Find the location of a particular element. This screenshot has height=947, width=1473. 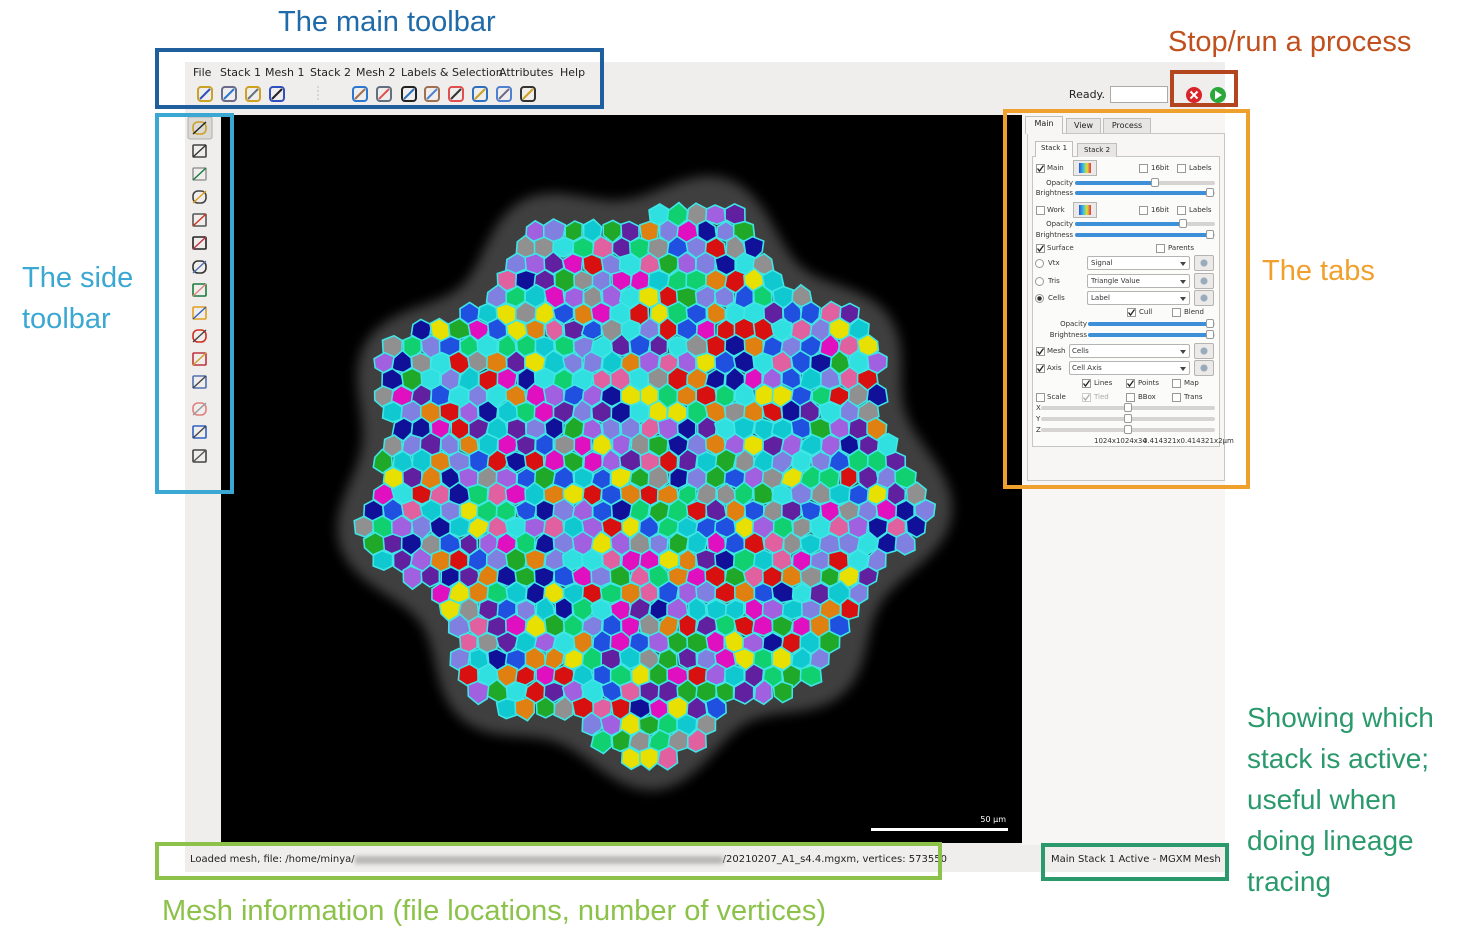

panel-label: Signal is located at coordinates (1102, 263).